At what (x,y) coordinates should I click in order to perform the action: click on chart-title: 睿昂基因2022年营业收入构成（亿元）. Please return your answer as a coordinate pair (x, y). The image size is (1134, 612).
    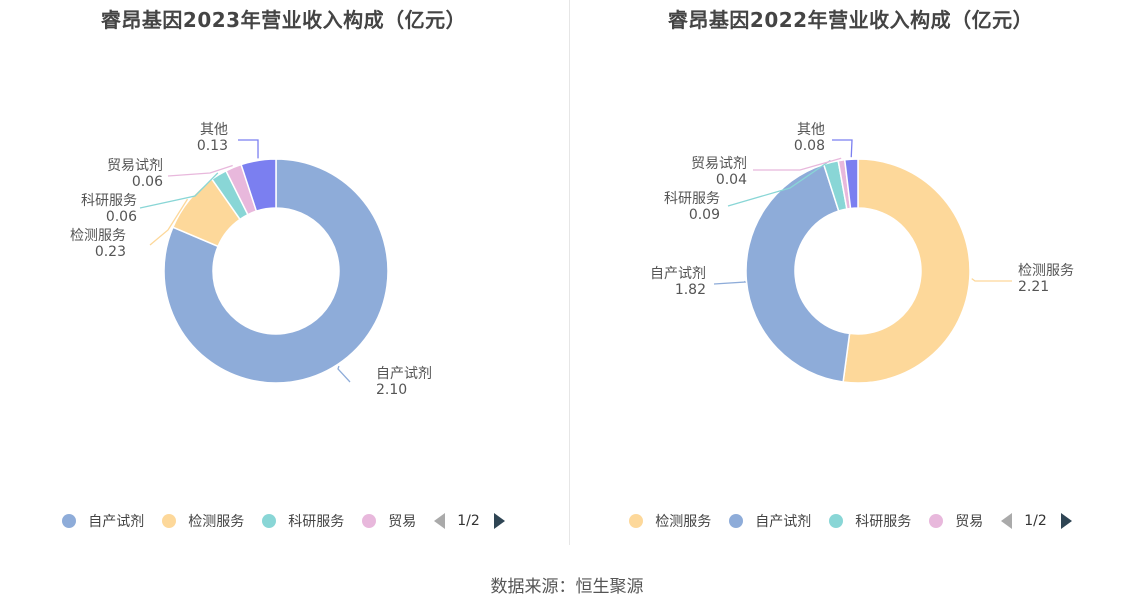
    Looking at the image, I should click on (850, 20).